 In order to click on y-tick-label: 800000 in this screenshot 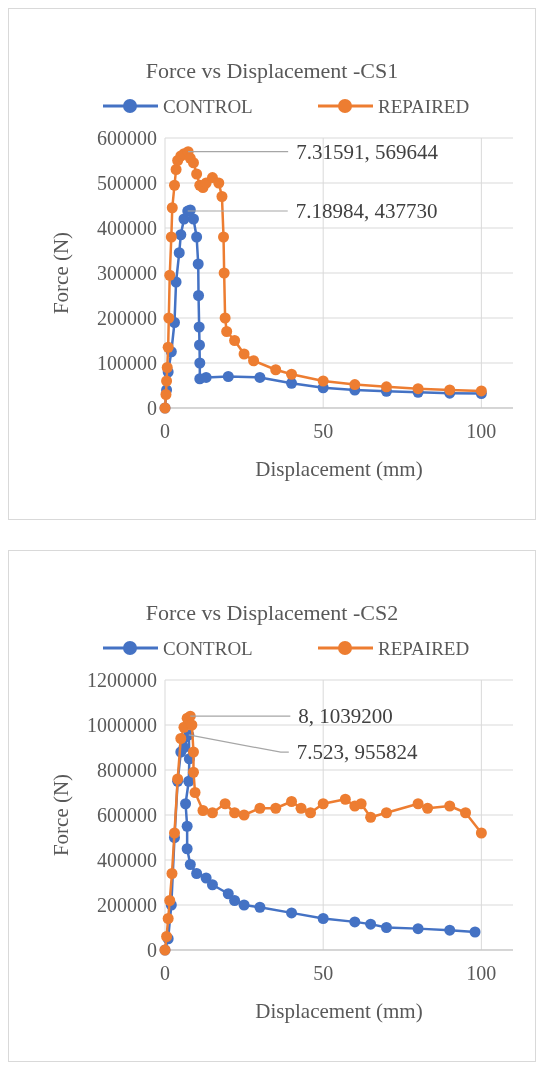, I will do `click(127, 770)`.